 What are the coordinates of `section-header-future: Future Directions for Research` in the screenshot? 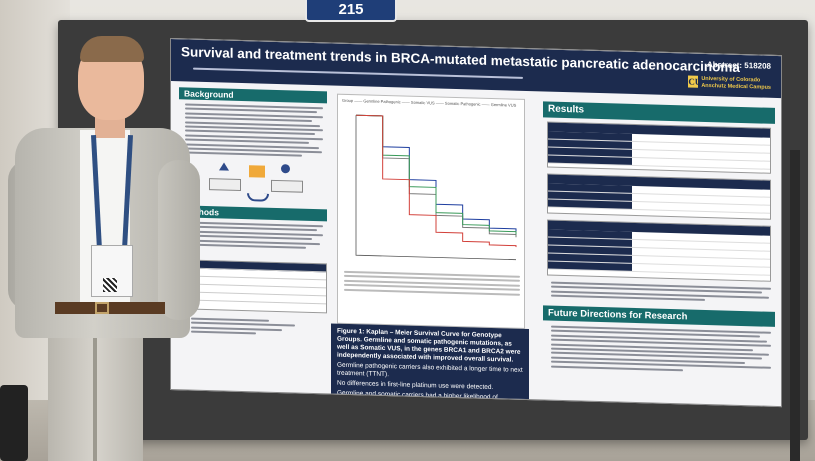 It's located at (659, 316).